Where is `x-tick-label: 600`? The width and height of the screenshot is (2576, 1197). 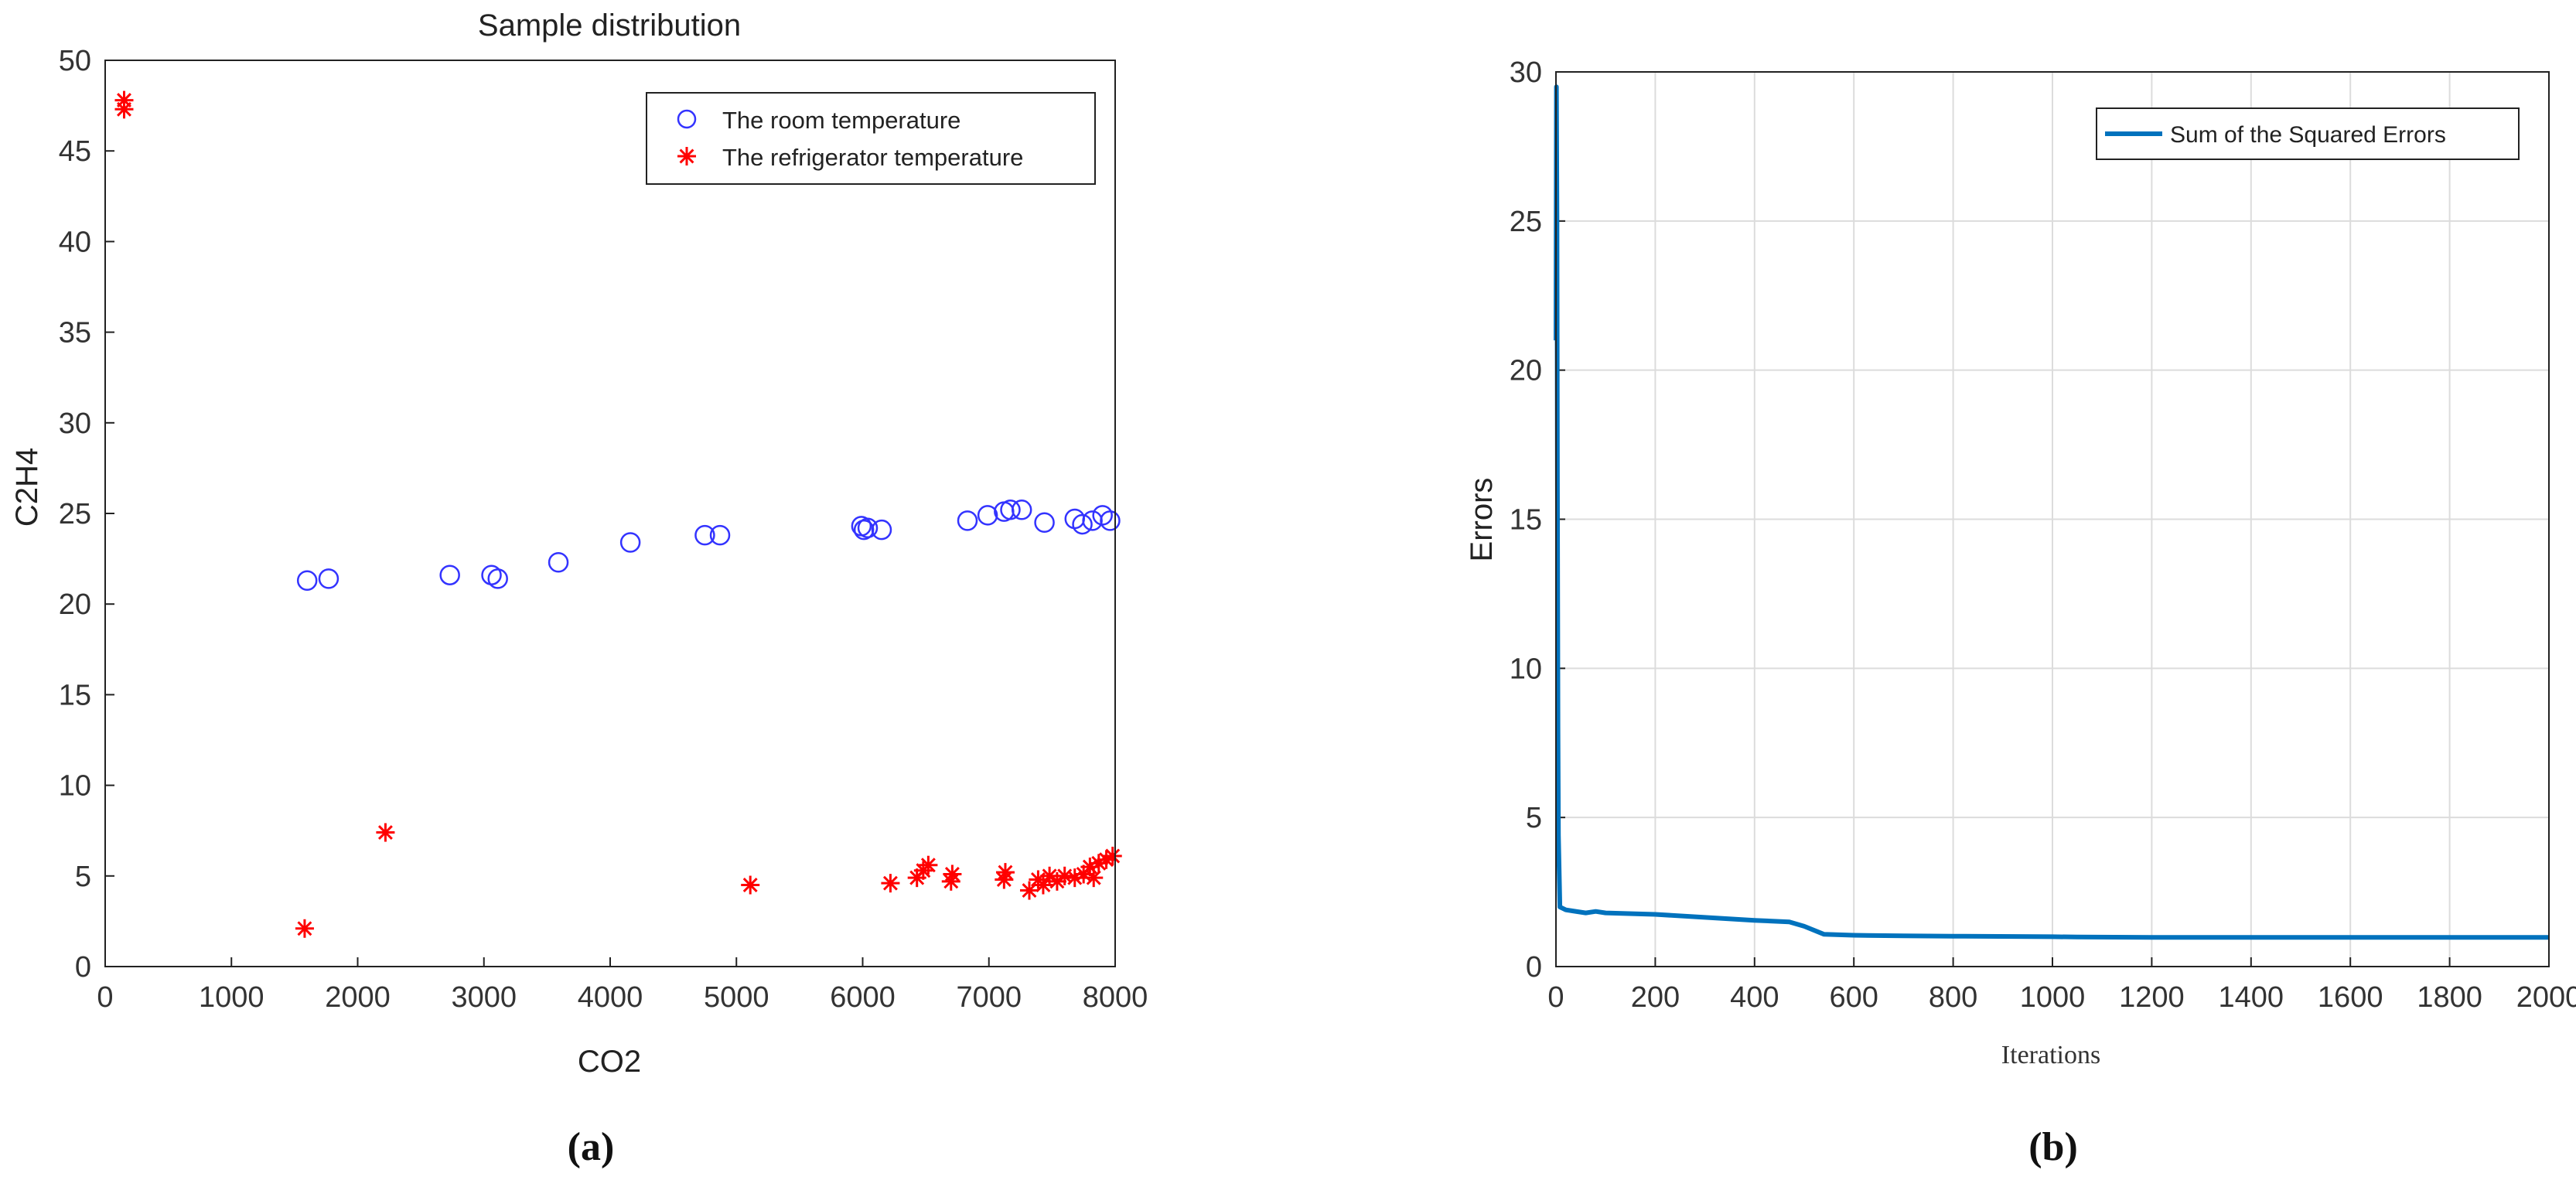
x-tick-label: 600 is located at coordinates (1853, 997).